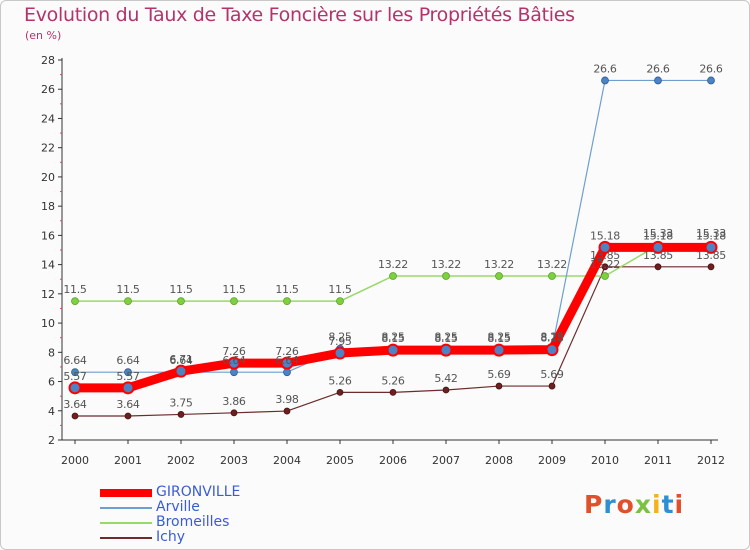 Image resolution: width=750 pixels, height=550 pixels. Describe the element at coordinates (48, 265) in the screenshot. I see `y-tick-label: 14` at that location.